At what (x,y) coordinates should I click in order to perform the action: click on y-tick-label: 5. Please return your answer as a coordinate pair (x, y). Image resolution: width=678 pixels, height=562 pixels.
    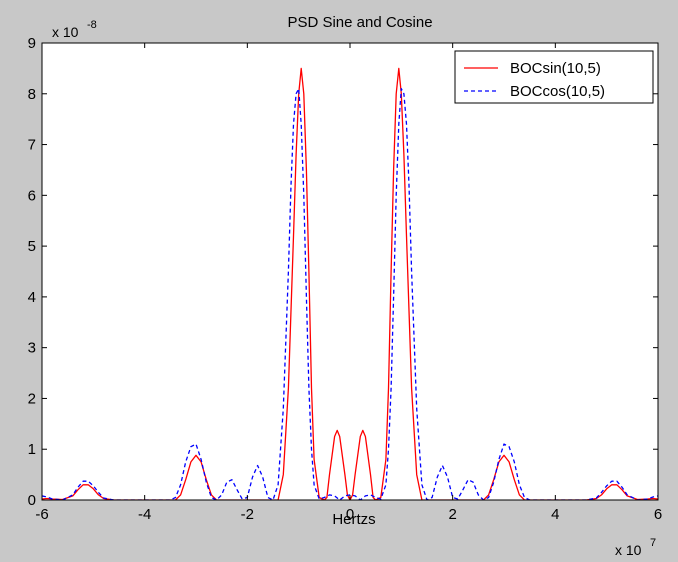
    Looking at the image, I should click on (32, 246).